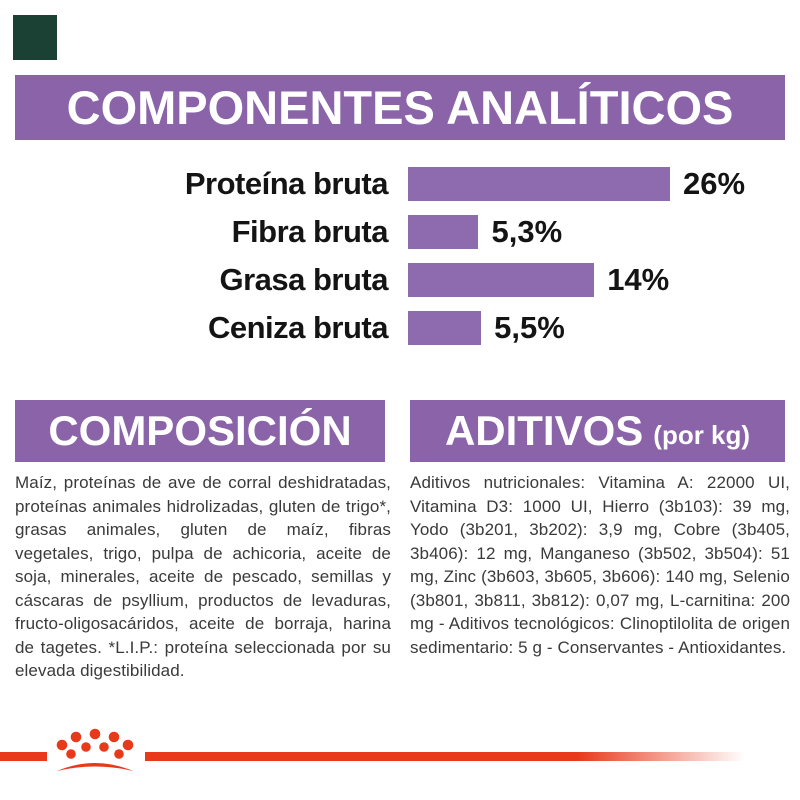 Image resolution: width=800 pixels, height=800 pixels. I want to click on chart-category-label: Fibra bruta, so click(310, 231).